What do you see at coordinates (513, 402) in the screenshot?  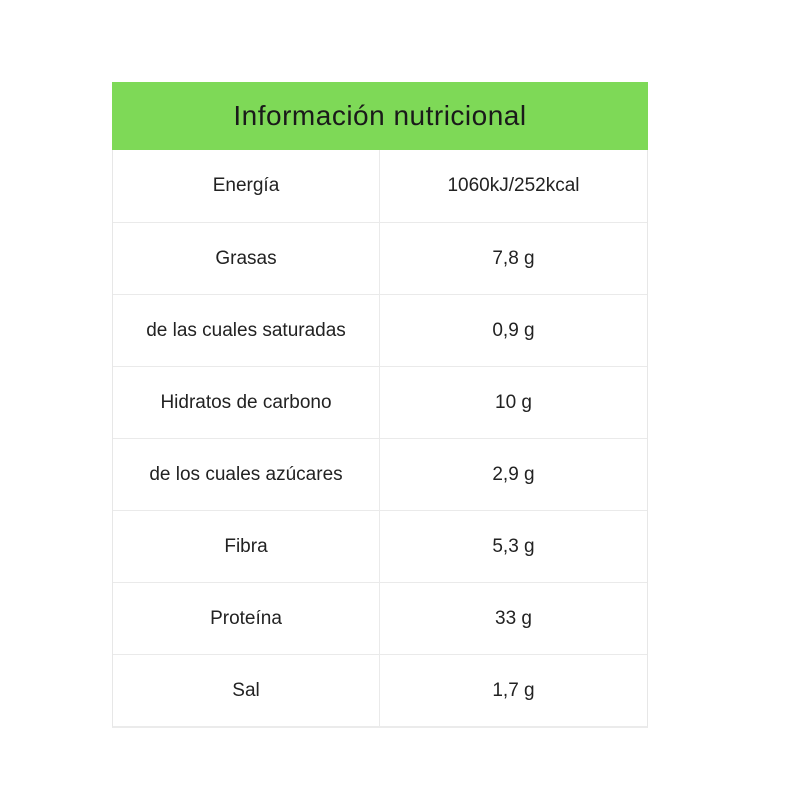 I see `nutrient-value: 10 g` at bounding box center [513, 402].